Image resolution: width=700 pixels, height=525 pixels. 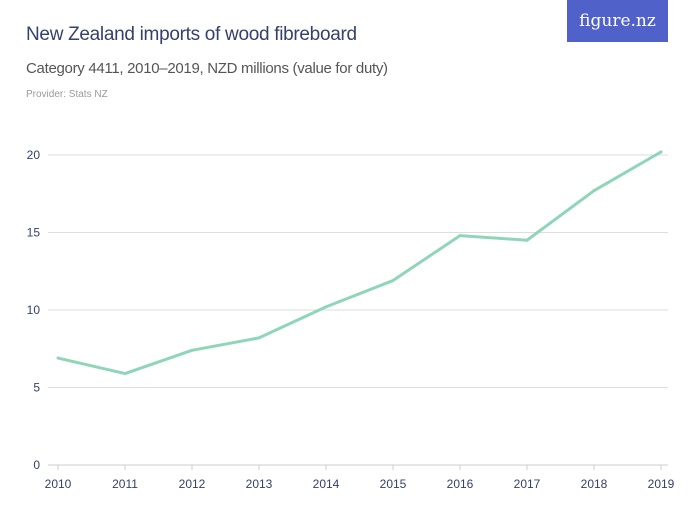 What do you see at coordinates (36, 388) in the screenshot?
I see `y-tick-label: 5` at bounding box center [36, 388].